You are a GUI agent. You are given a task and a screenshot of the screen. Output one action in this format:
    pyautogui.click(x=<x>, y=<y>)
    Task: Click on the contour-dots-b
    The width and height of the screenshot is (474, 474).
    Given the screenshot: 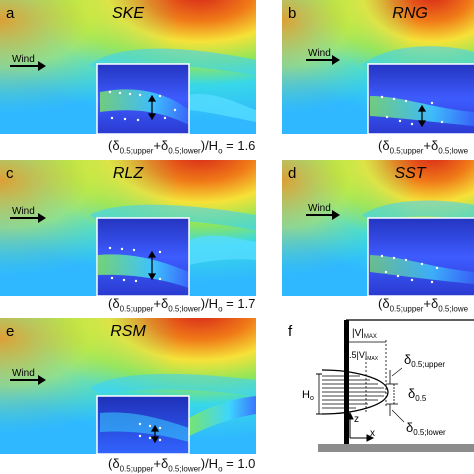 What is the action you would take?
    pyautogui.click(x=412, y=110)
    